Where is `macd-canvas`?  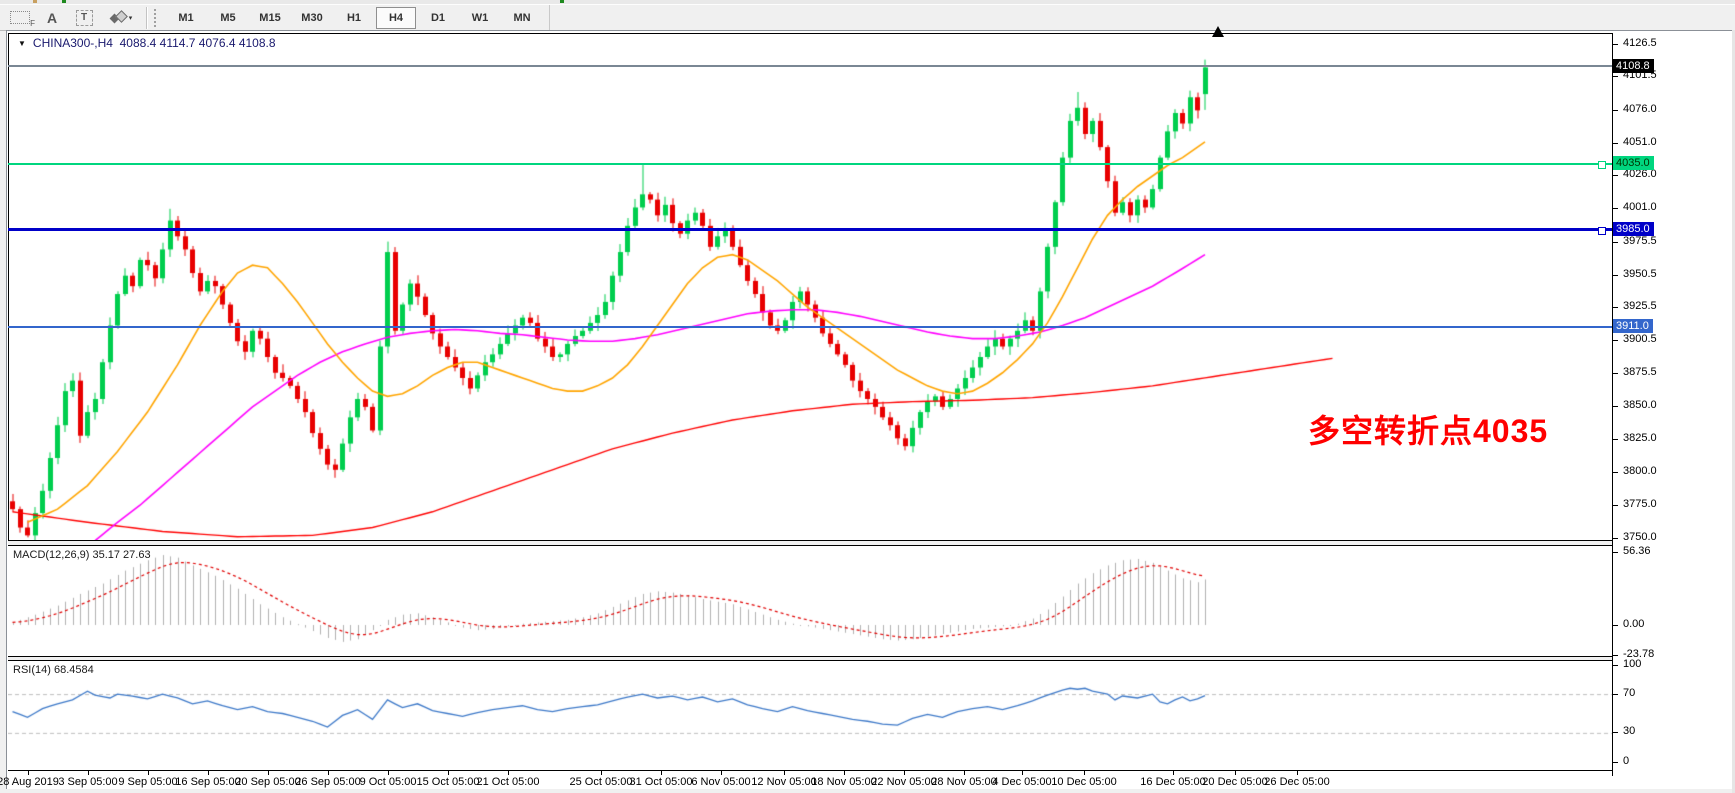 macd-canvas is located at coordinates (810, 601).